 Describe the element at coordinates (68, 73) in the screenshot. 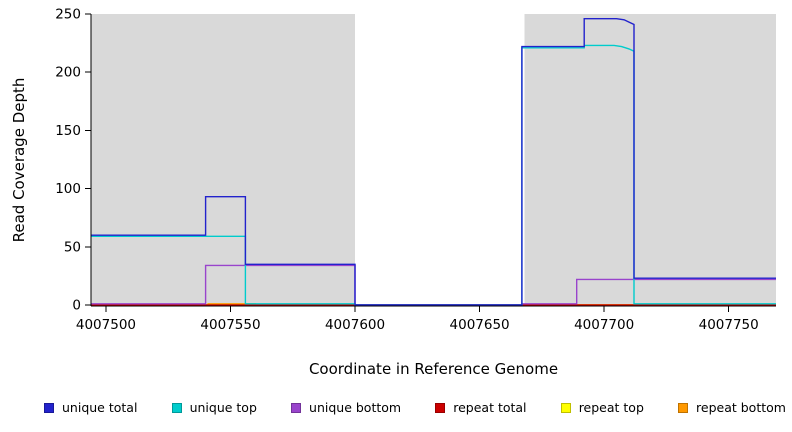

I see `y-tick-label: 200` at that location.